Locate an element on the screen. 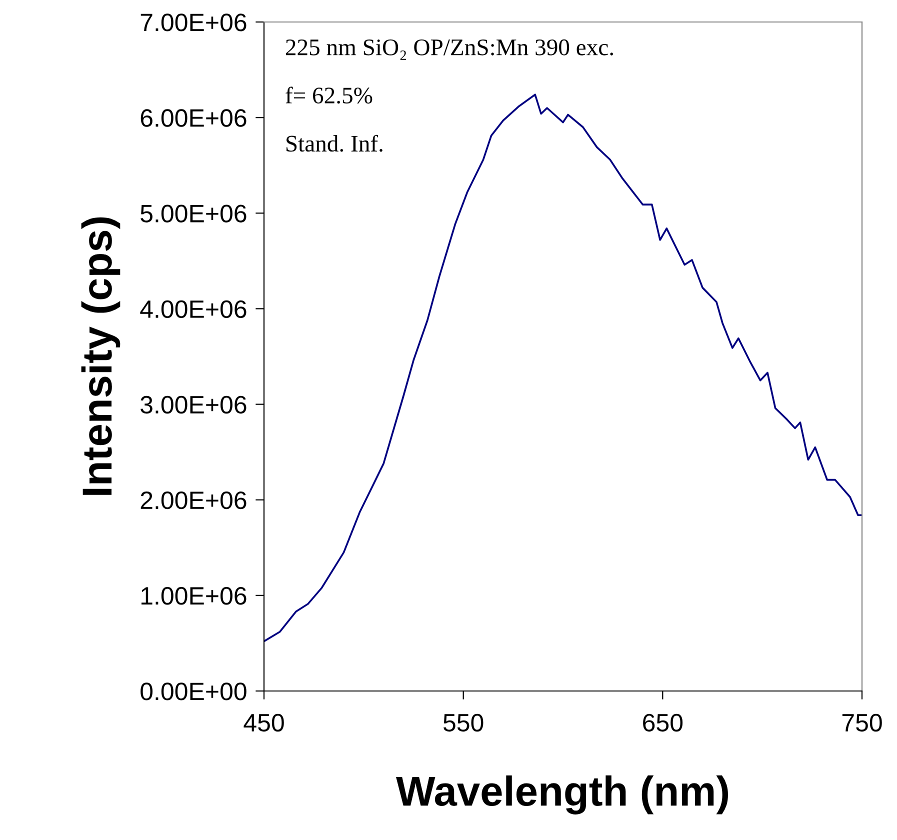  x-tick-label: 650 is located at coordinates (663, 723).